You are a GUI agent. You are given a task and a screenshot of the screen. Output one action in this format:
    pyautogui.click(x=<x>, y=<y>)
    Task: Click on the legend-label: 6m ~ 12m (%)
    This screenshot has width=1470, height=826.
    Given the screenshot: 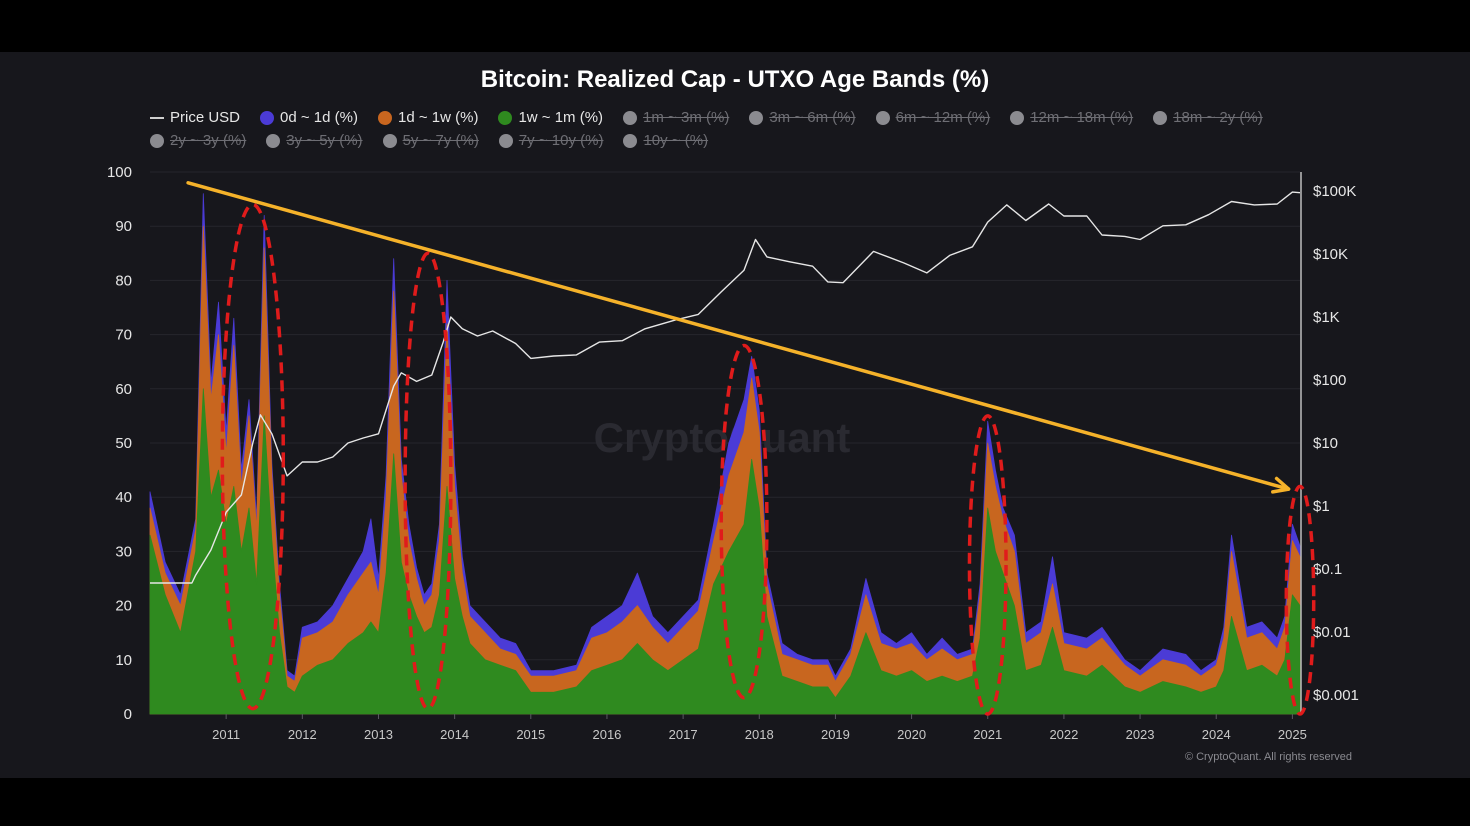 What is the action you would take?
    pyautogui.click(x=943, y=117)
    